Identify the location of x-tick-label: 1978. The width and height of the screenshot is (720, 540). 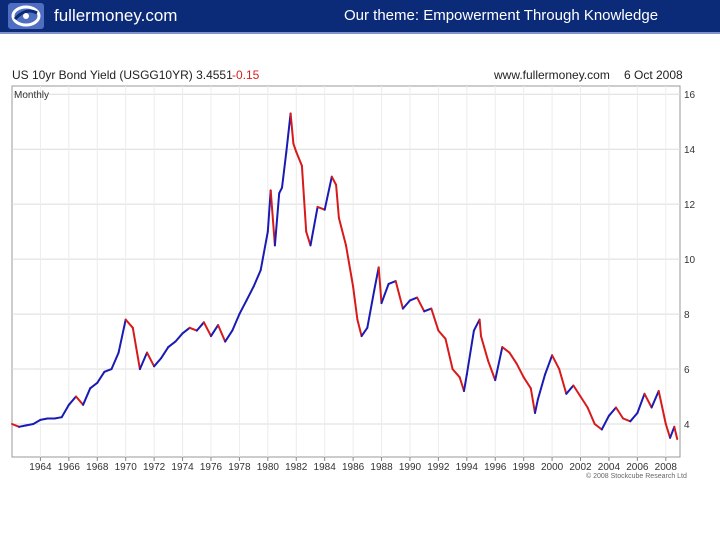
(239, 467).